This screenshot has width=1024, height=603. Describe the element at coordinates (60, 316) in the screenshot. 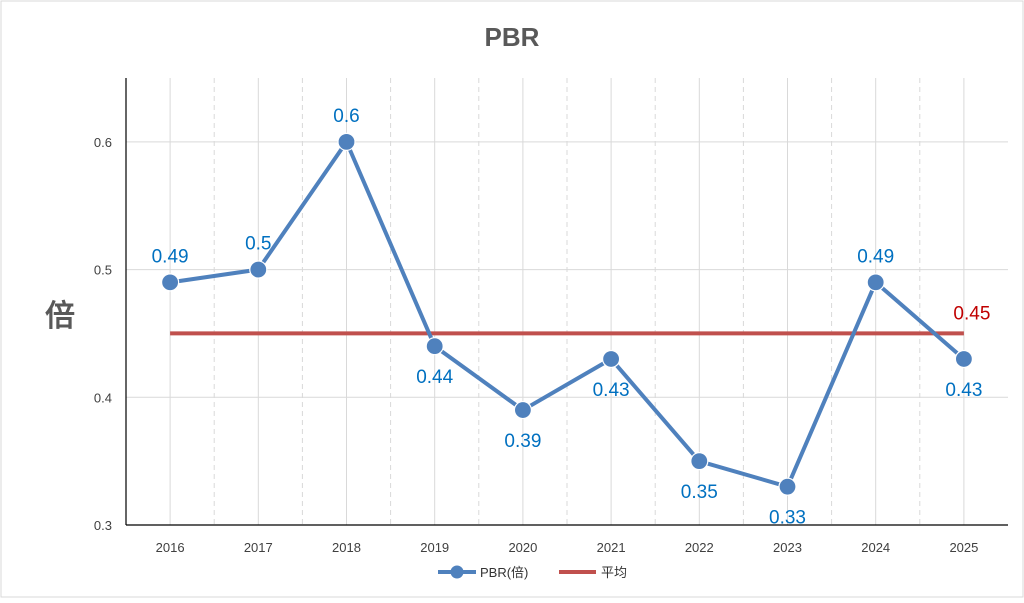

I see `y-axis-label: 倍` at that location.